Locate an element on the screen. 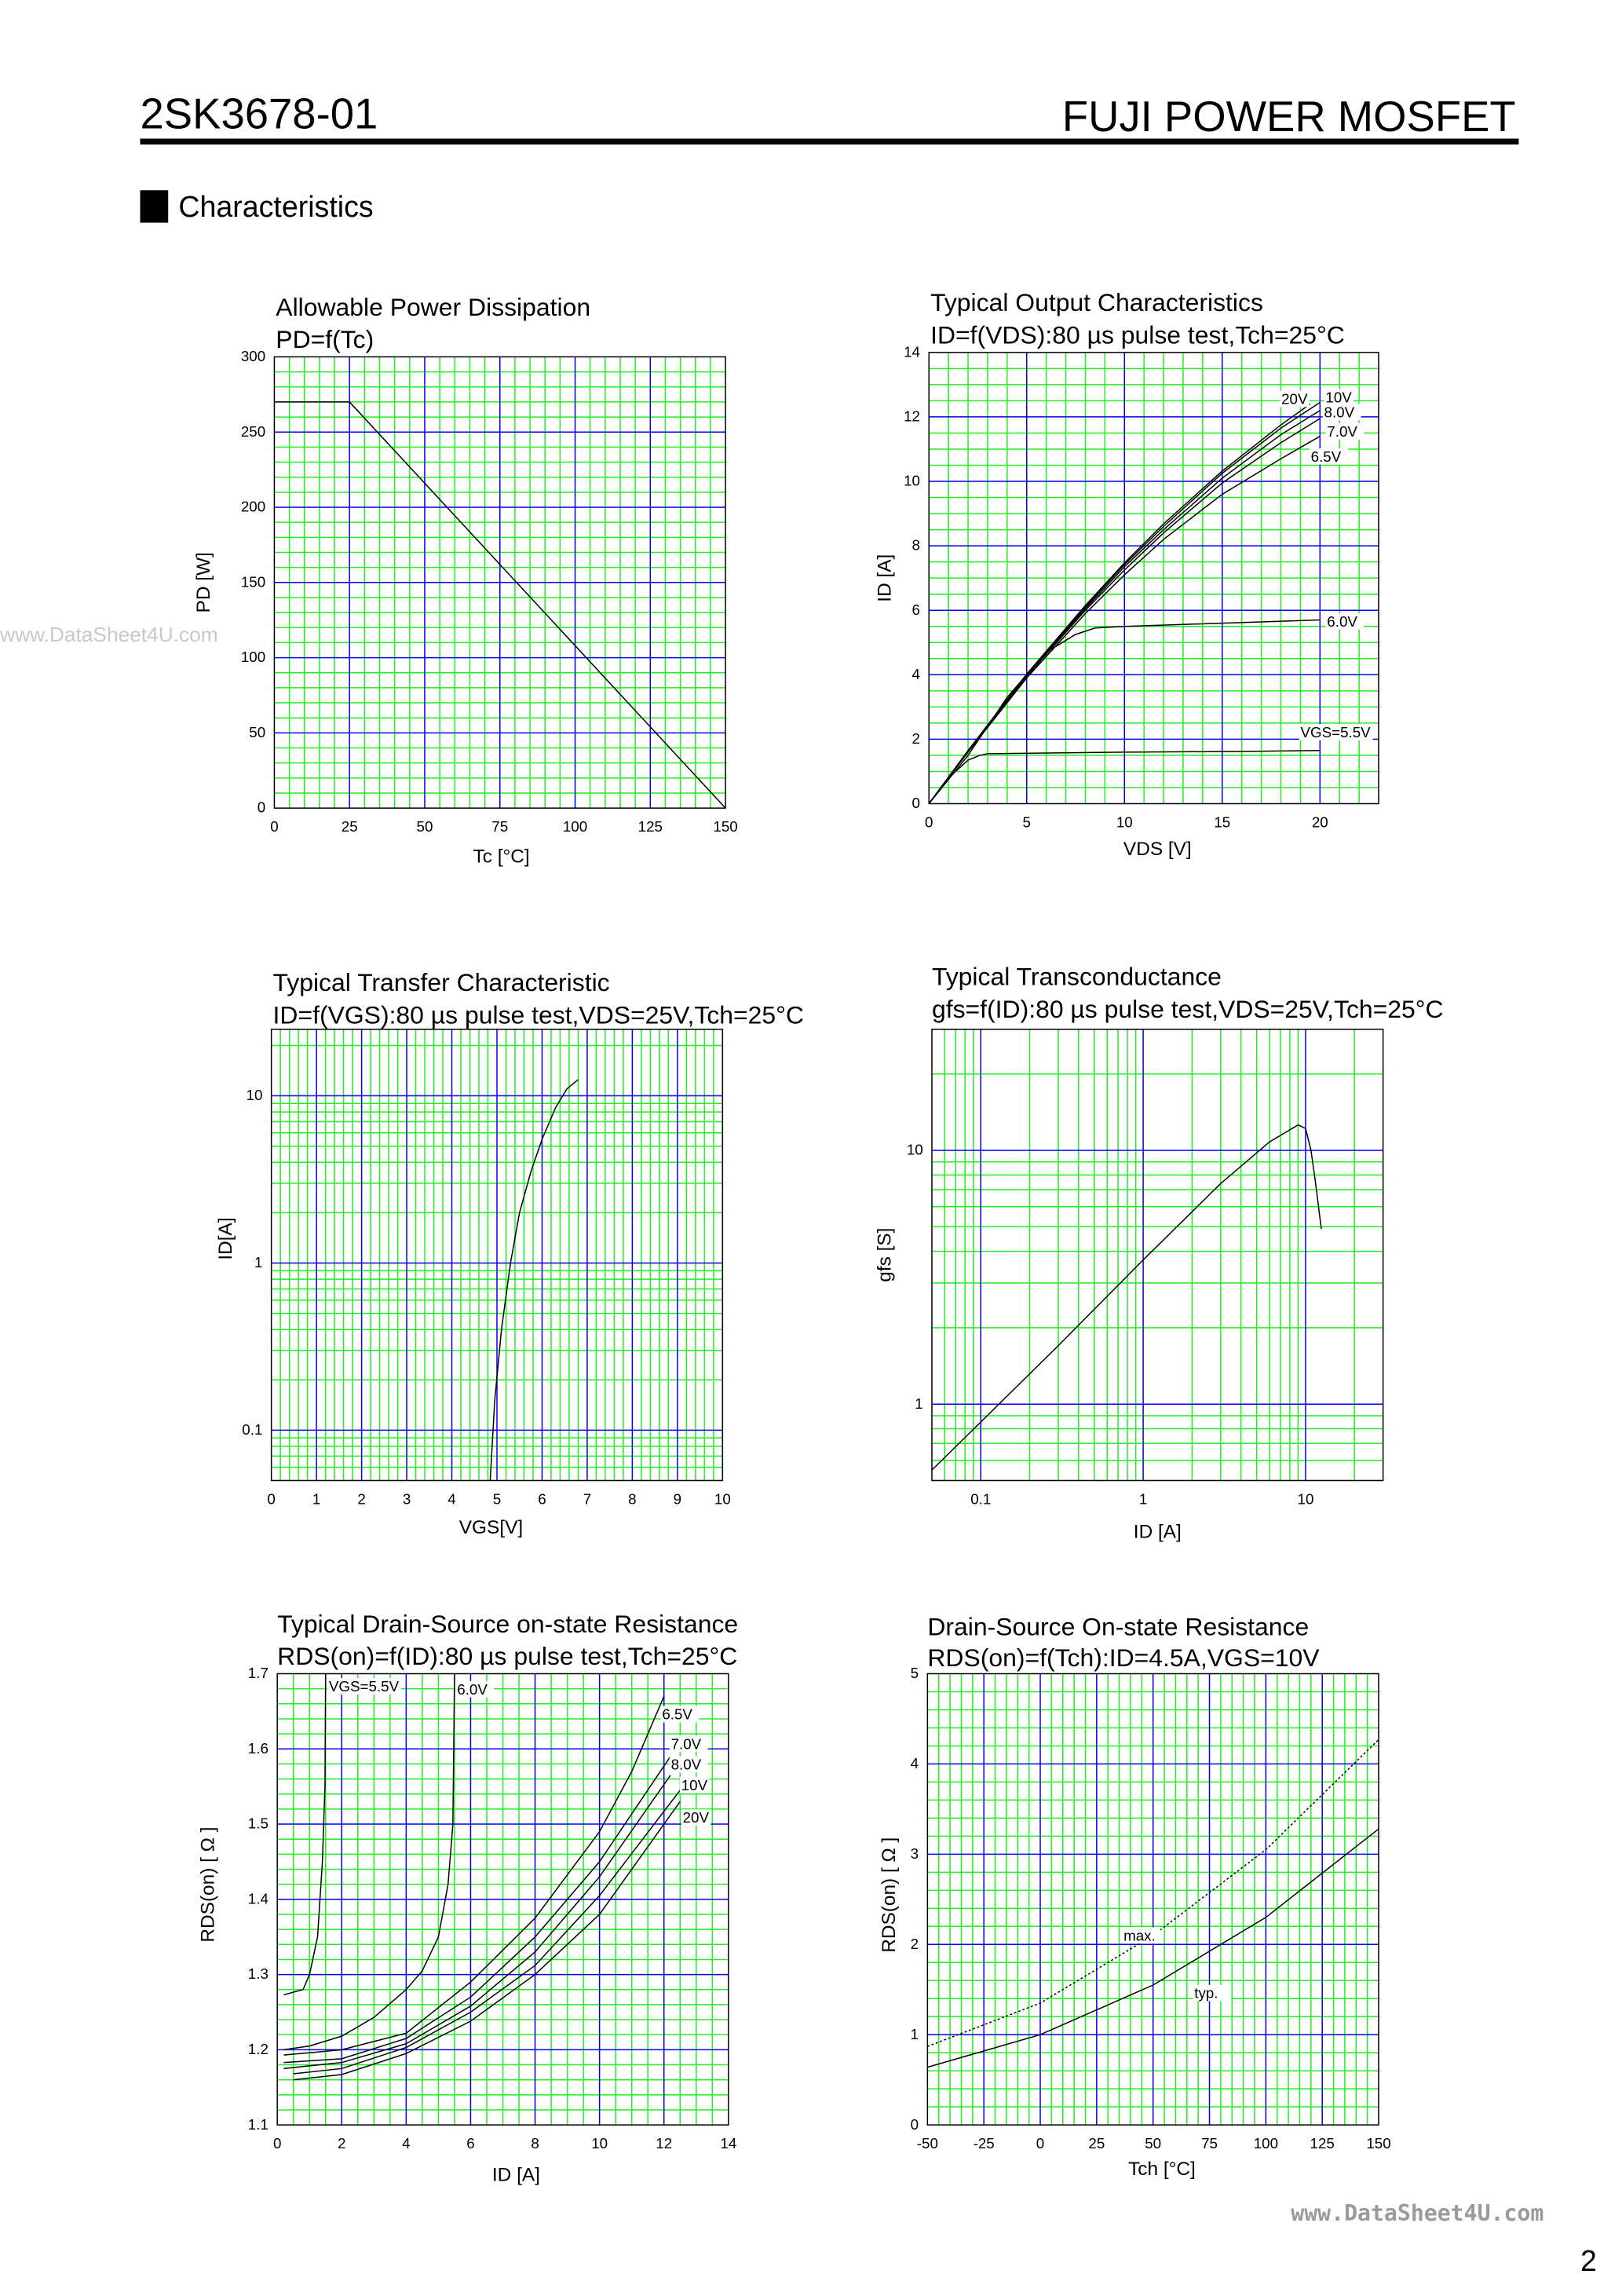 This screenshot has height=2296, width=1622. x-tick-label: 4 is located at coordinates (451, 1500).